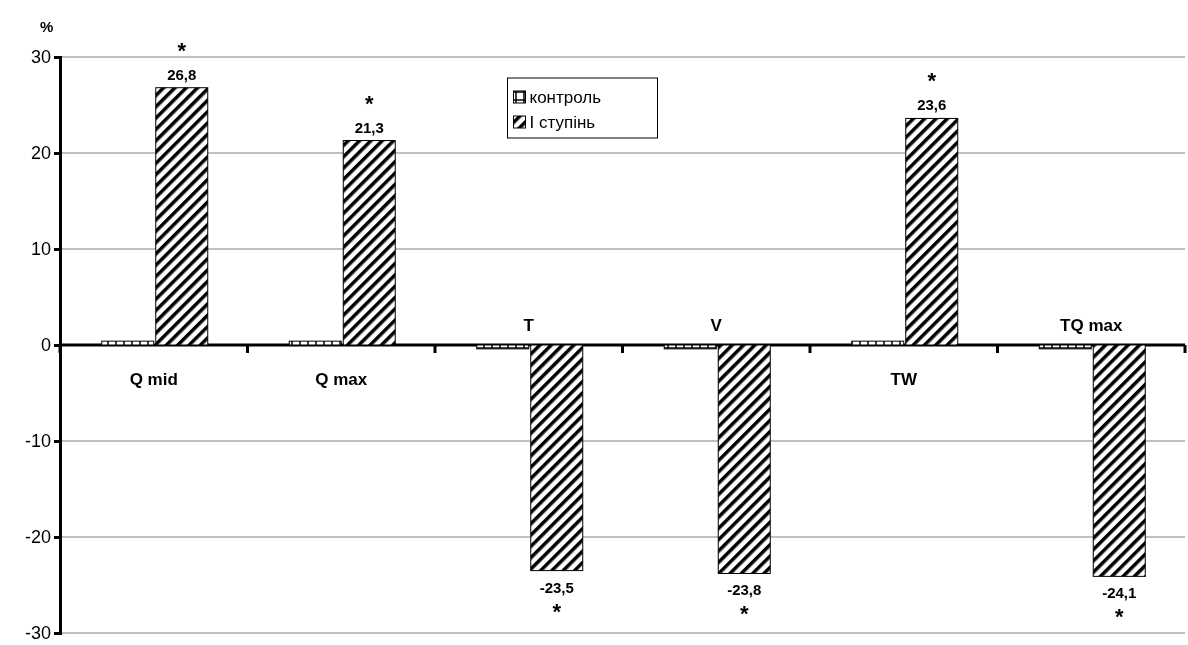 The height and width of the screenshot is (645, 1188). I want to click on legend-label: контроль, so click(565, 97).